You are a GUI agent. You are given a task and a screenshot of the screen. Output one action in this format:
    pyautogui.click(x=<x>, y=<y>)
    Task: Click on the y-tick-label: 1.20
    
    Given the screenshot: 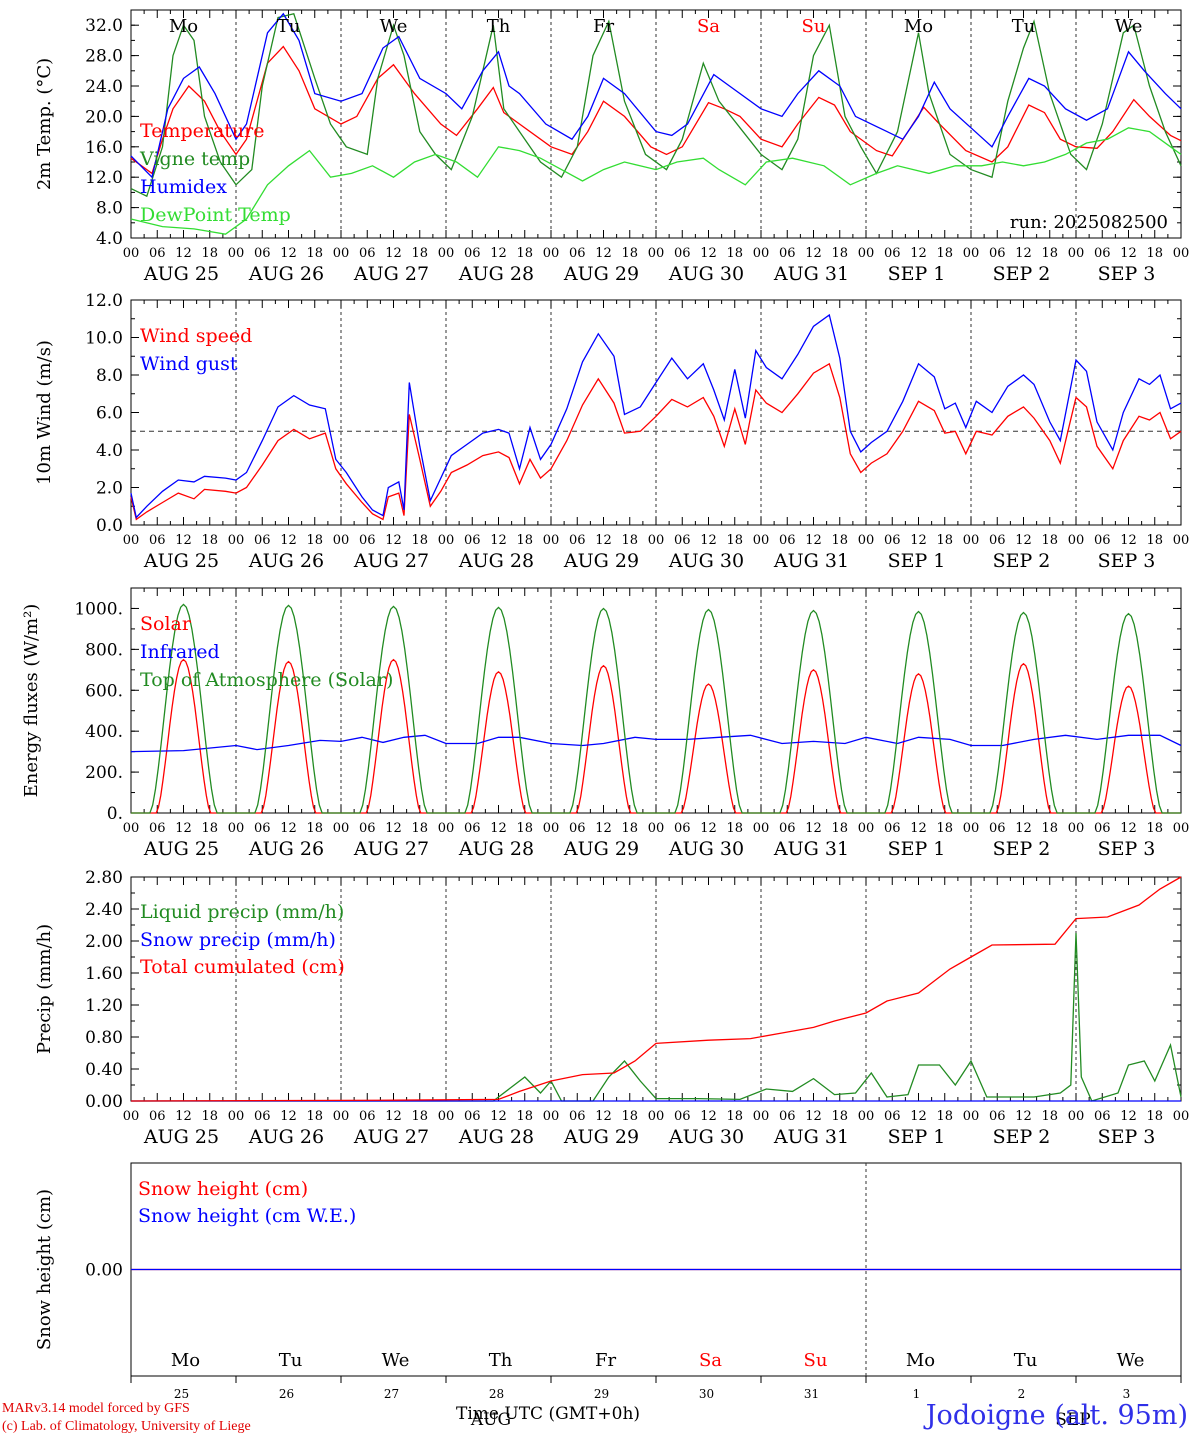 What is the action you would take?
    pyautogui.click(x=104, y=1006)
    